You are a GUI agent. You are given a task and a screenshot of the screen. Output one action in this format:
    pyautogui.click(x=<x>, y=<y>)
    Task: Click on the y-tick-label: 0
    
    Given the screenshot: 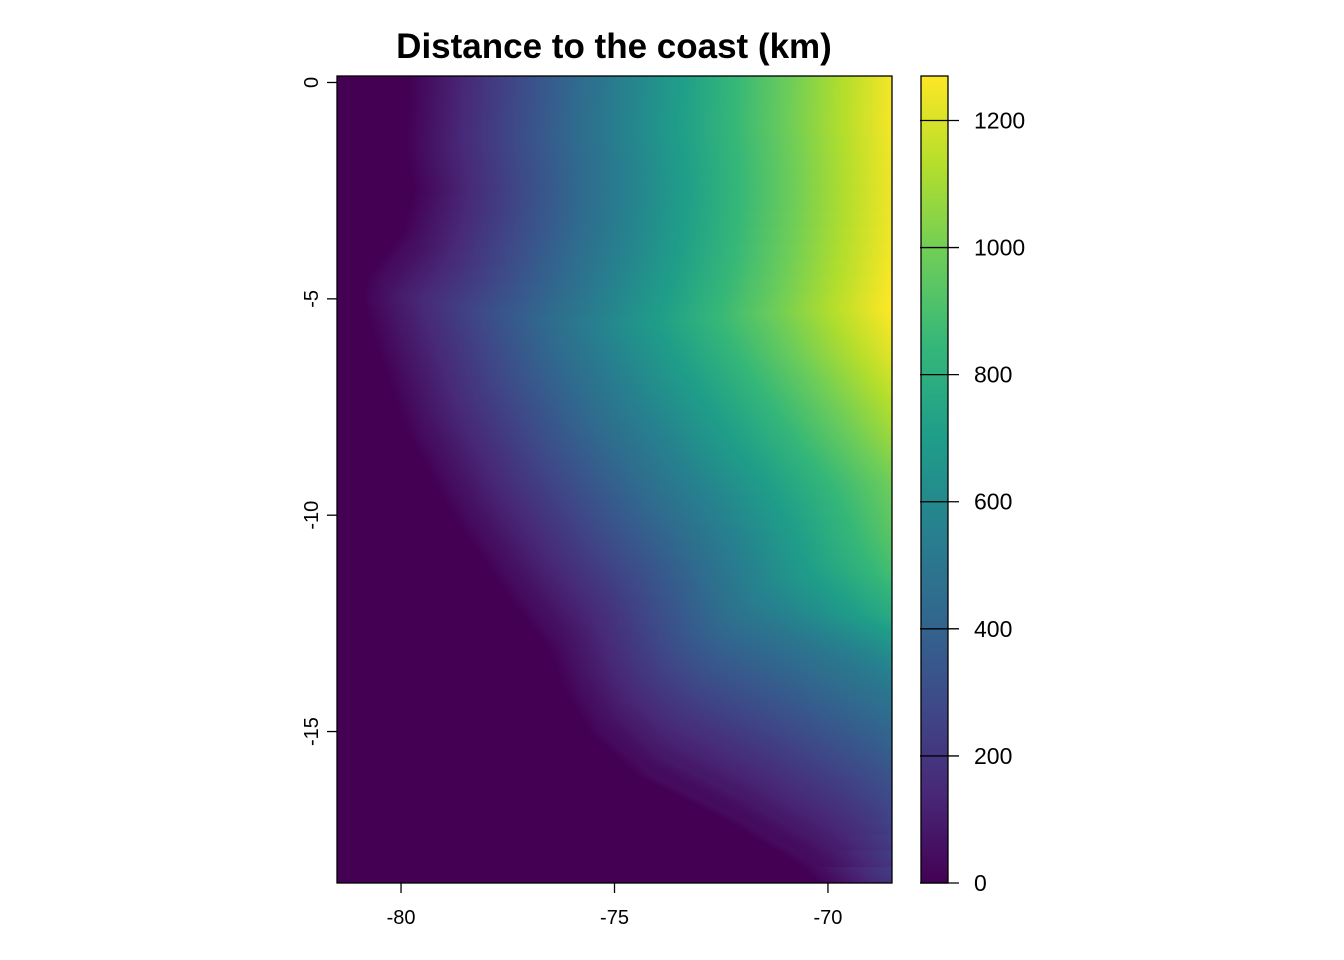 What is the action you would take?
    pyautogui.click(x=312, y=82)
    